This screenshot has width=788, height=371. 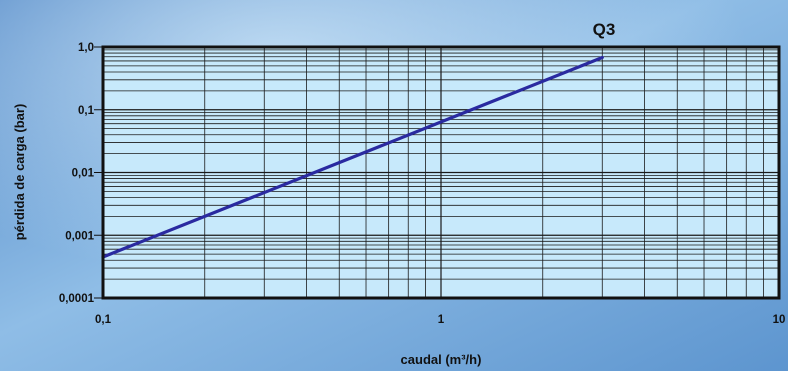 What do you see at coordinates (19, 172) in the screenshot?
I see `y-axis-label: pérdida de carga (bar)` at bounding box center [19, 172].